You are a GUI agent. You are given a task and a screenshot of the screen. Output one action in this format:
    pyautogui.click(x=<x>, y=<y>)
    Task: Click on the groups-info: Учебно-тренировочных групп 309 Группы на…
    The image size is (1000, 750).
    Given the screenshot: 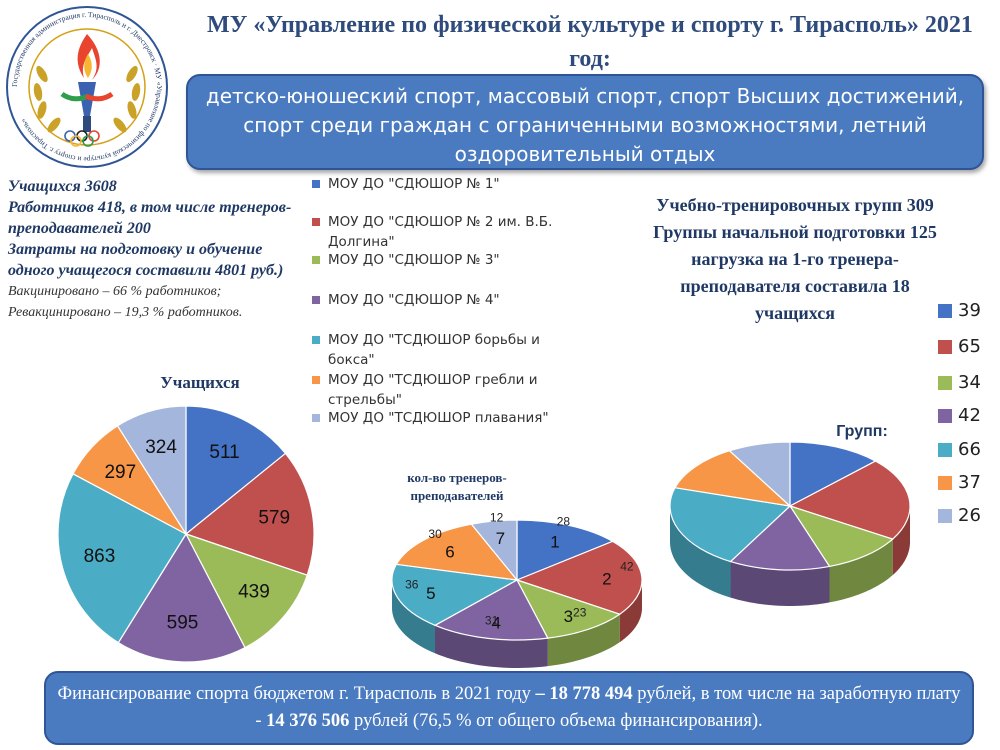 What is the action you would take?
    pyautogui.click(x=795, y=259)
    